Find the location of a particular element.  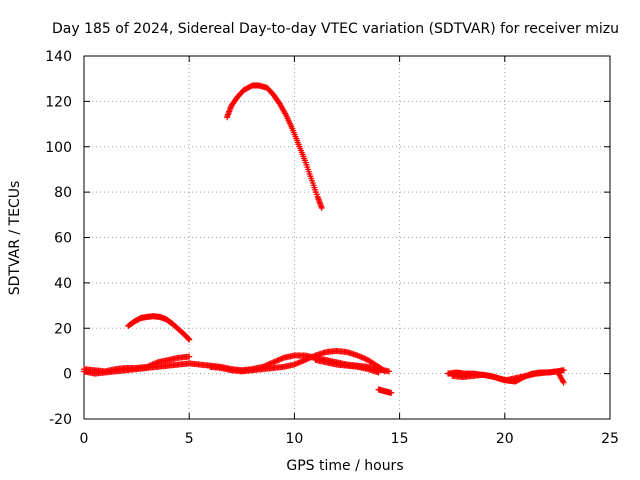

y-tick-label: 40 is located at coordinates (63, 284).